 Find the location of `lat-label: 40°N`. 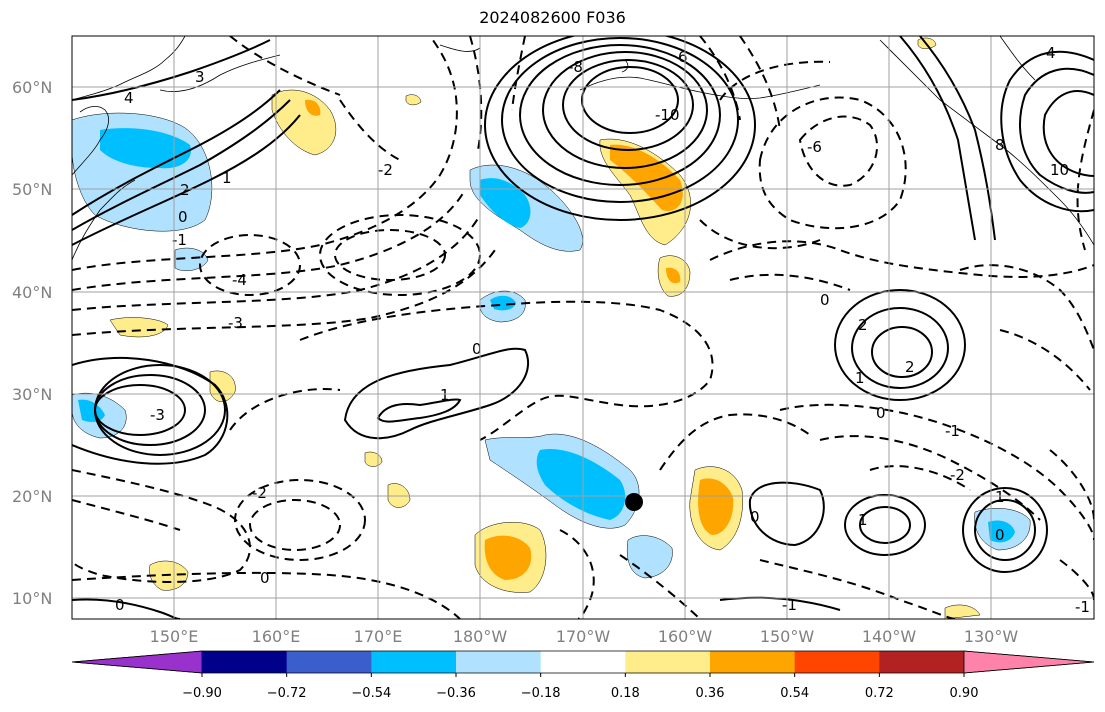

lat-label: 40°N is located at coordinates (32, 292).